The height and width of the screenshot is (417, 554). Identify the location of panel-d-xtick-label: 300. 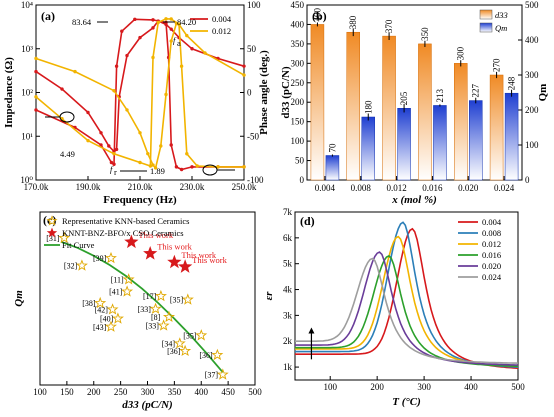
(424, 387).